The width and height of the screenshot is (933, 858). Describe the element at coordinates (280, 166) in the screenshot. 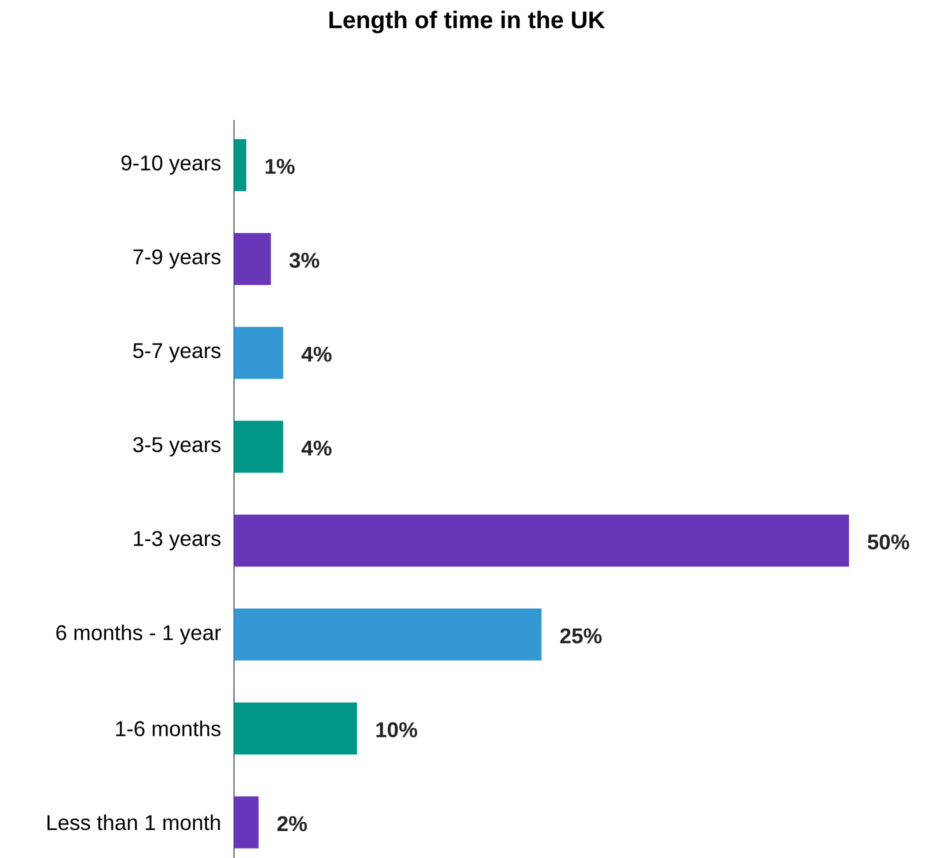

I see `data-label: 1%` at that location.